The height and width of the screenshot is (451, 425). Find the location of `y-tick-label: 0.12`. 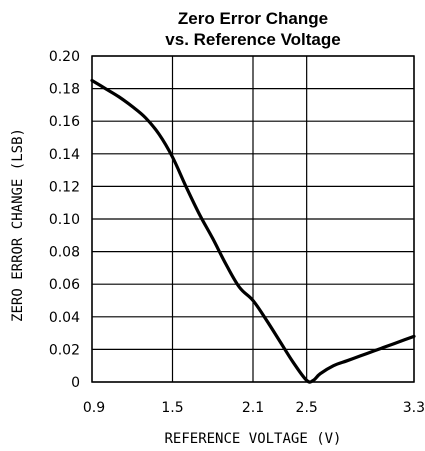

y-tick-label: 0.12 is located at coordinates (64, 187).